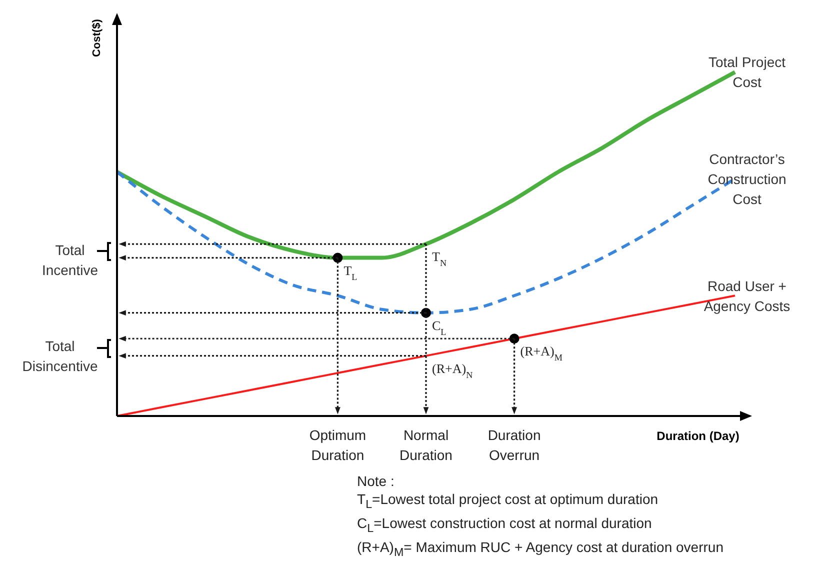 This screenshot has height=566, width=816. What do you see at coordinates (453, 370) in the screenshot?
I see `annotation: (R+A)$_{N}$` at bounding box center [453, 370].